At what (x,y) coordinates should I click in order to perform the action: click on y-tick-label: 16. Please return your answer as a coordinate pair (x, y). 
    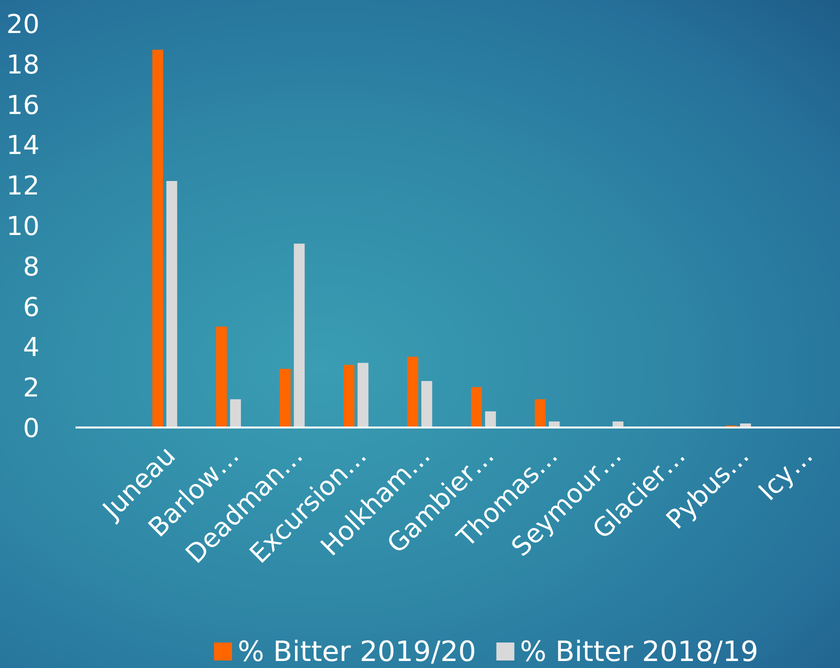
    Looking at the image, I should click on (23, 105).